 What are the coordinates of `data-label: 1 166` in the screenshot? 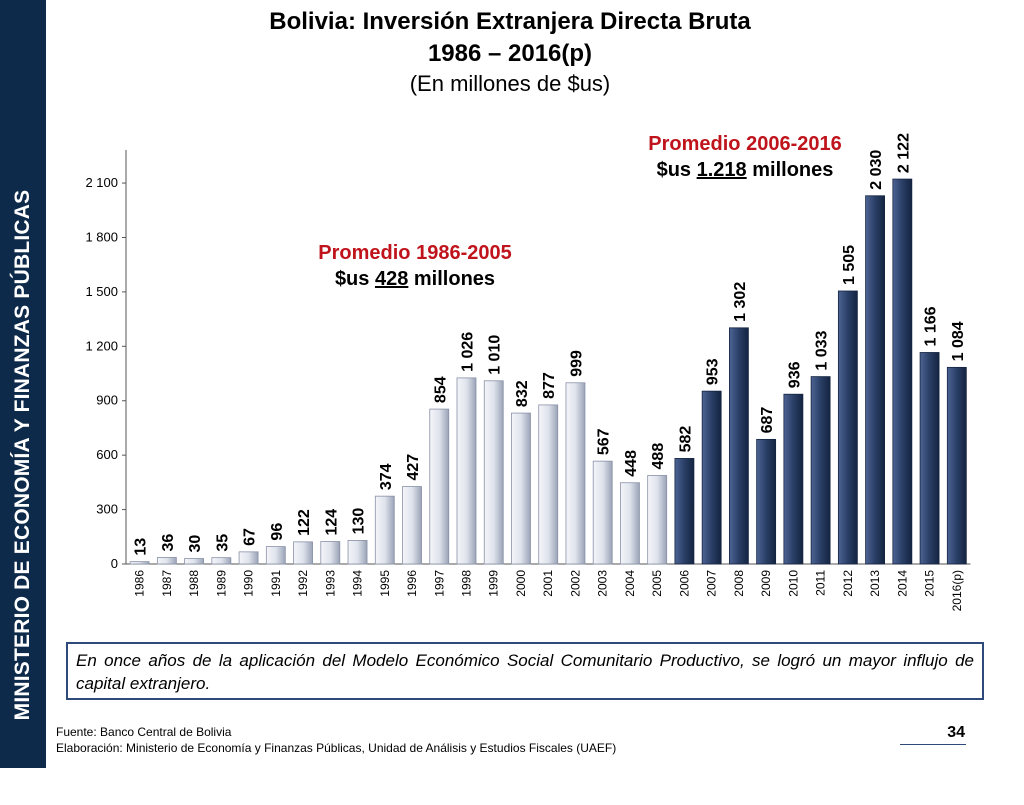 It's located at (931, 326).